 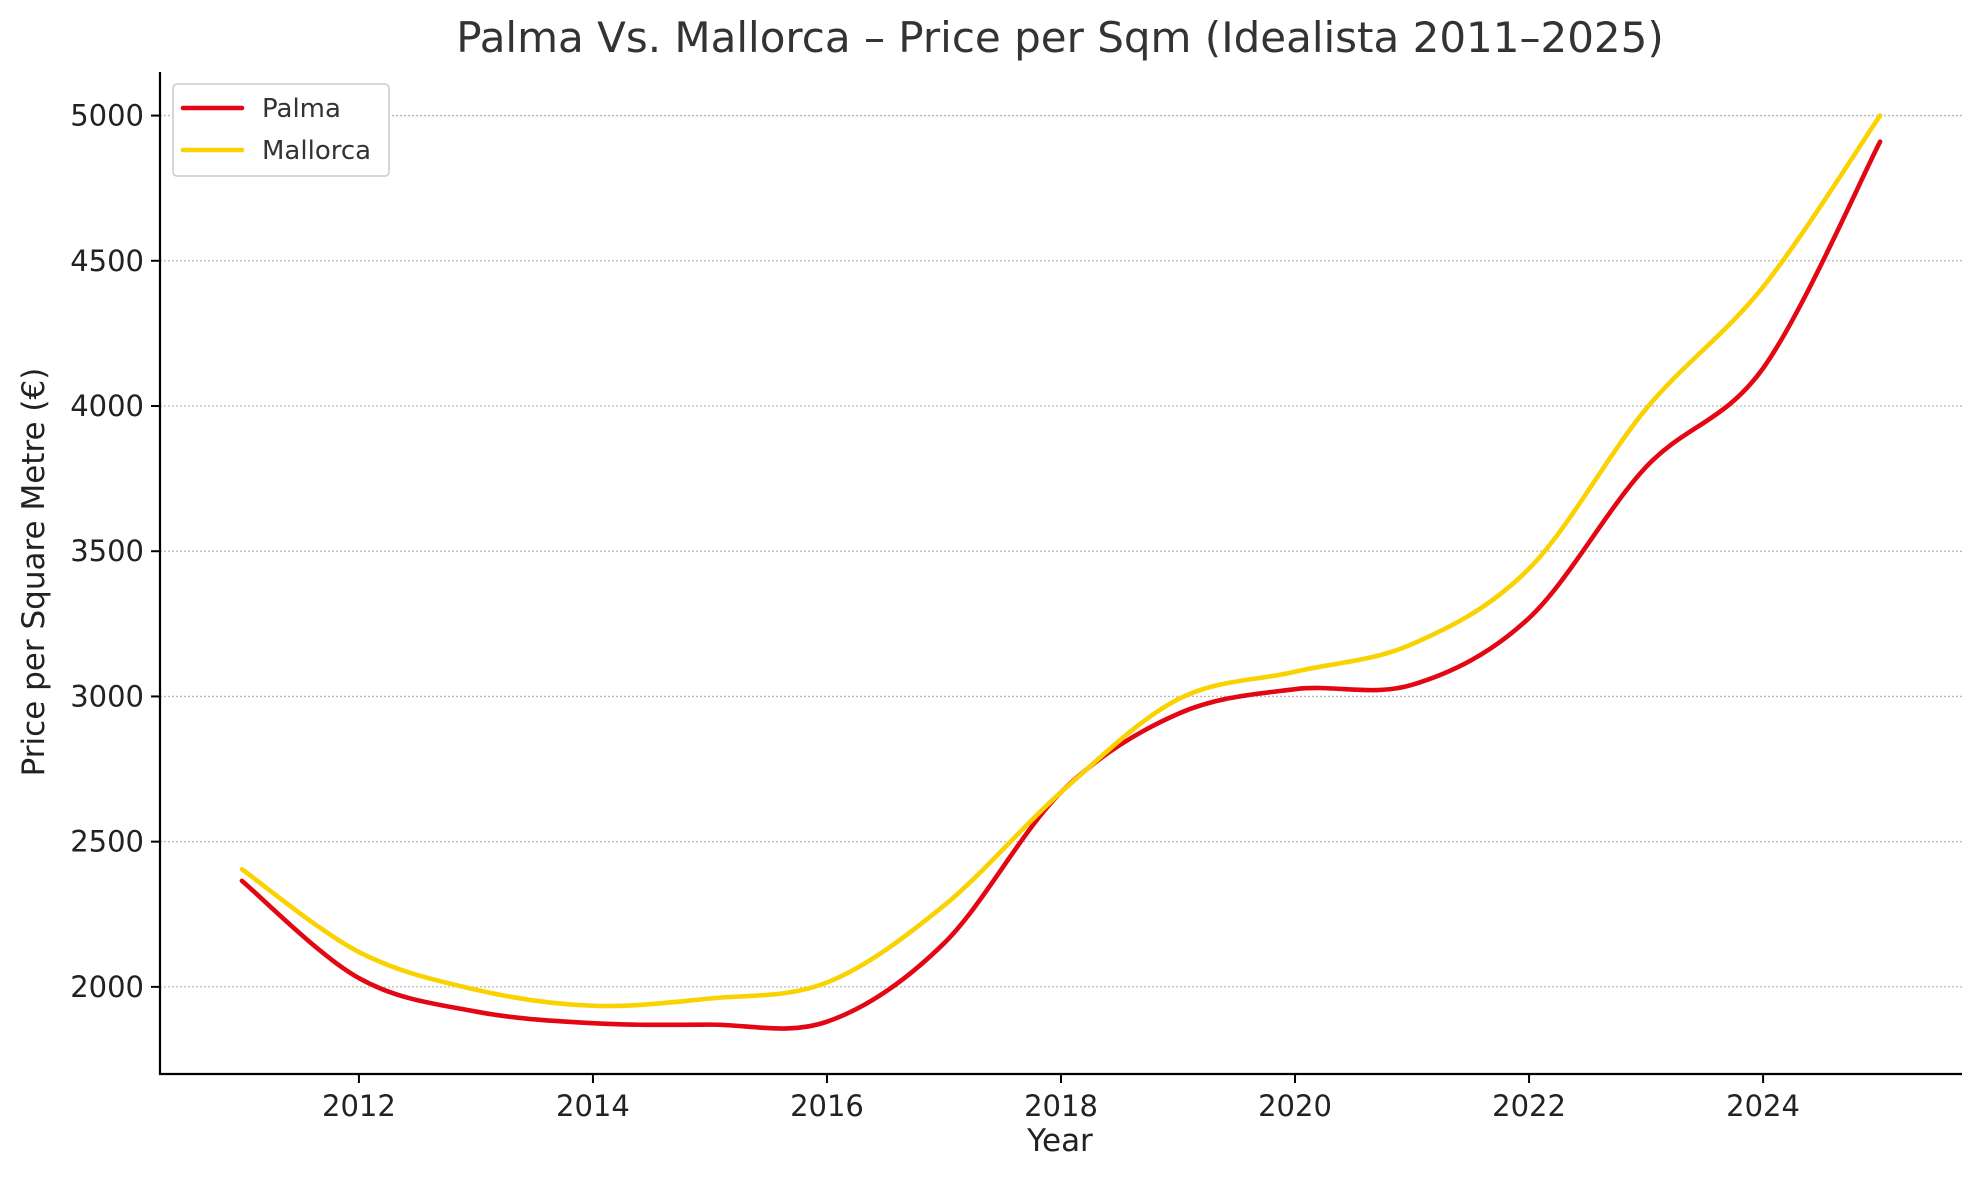 I want to click on y-axis-label: Price per Square Metre (€), so click(x=34, y=572).